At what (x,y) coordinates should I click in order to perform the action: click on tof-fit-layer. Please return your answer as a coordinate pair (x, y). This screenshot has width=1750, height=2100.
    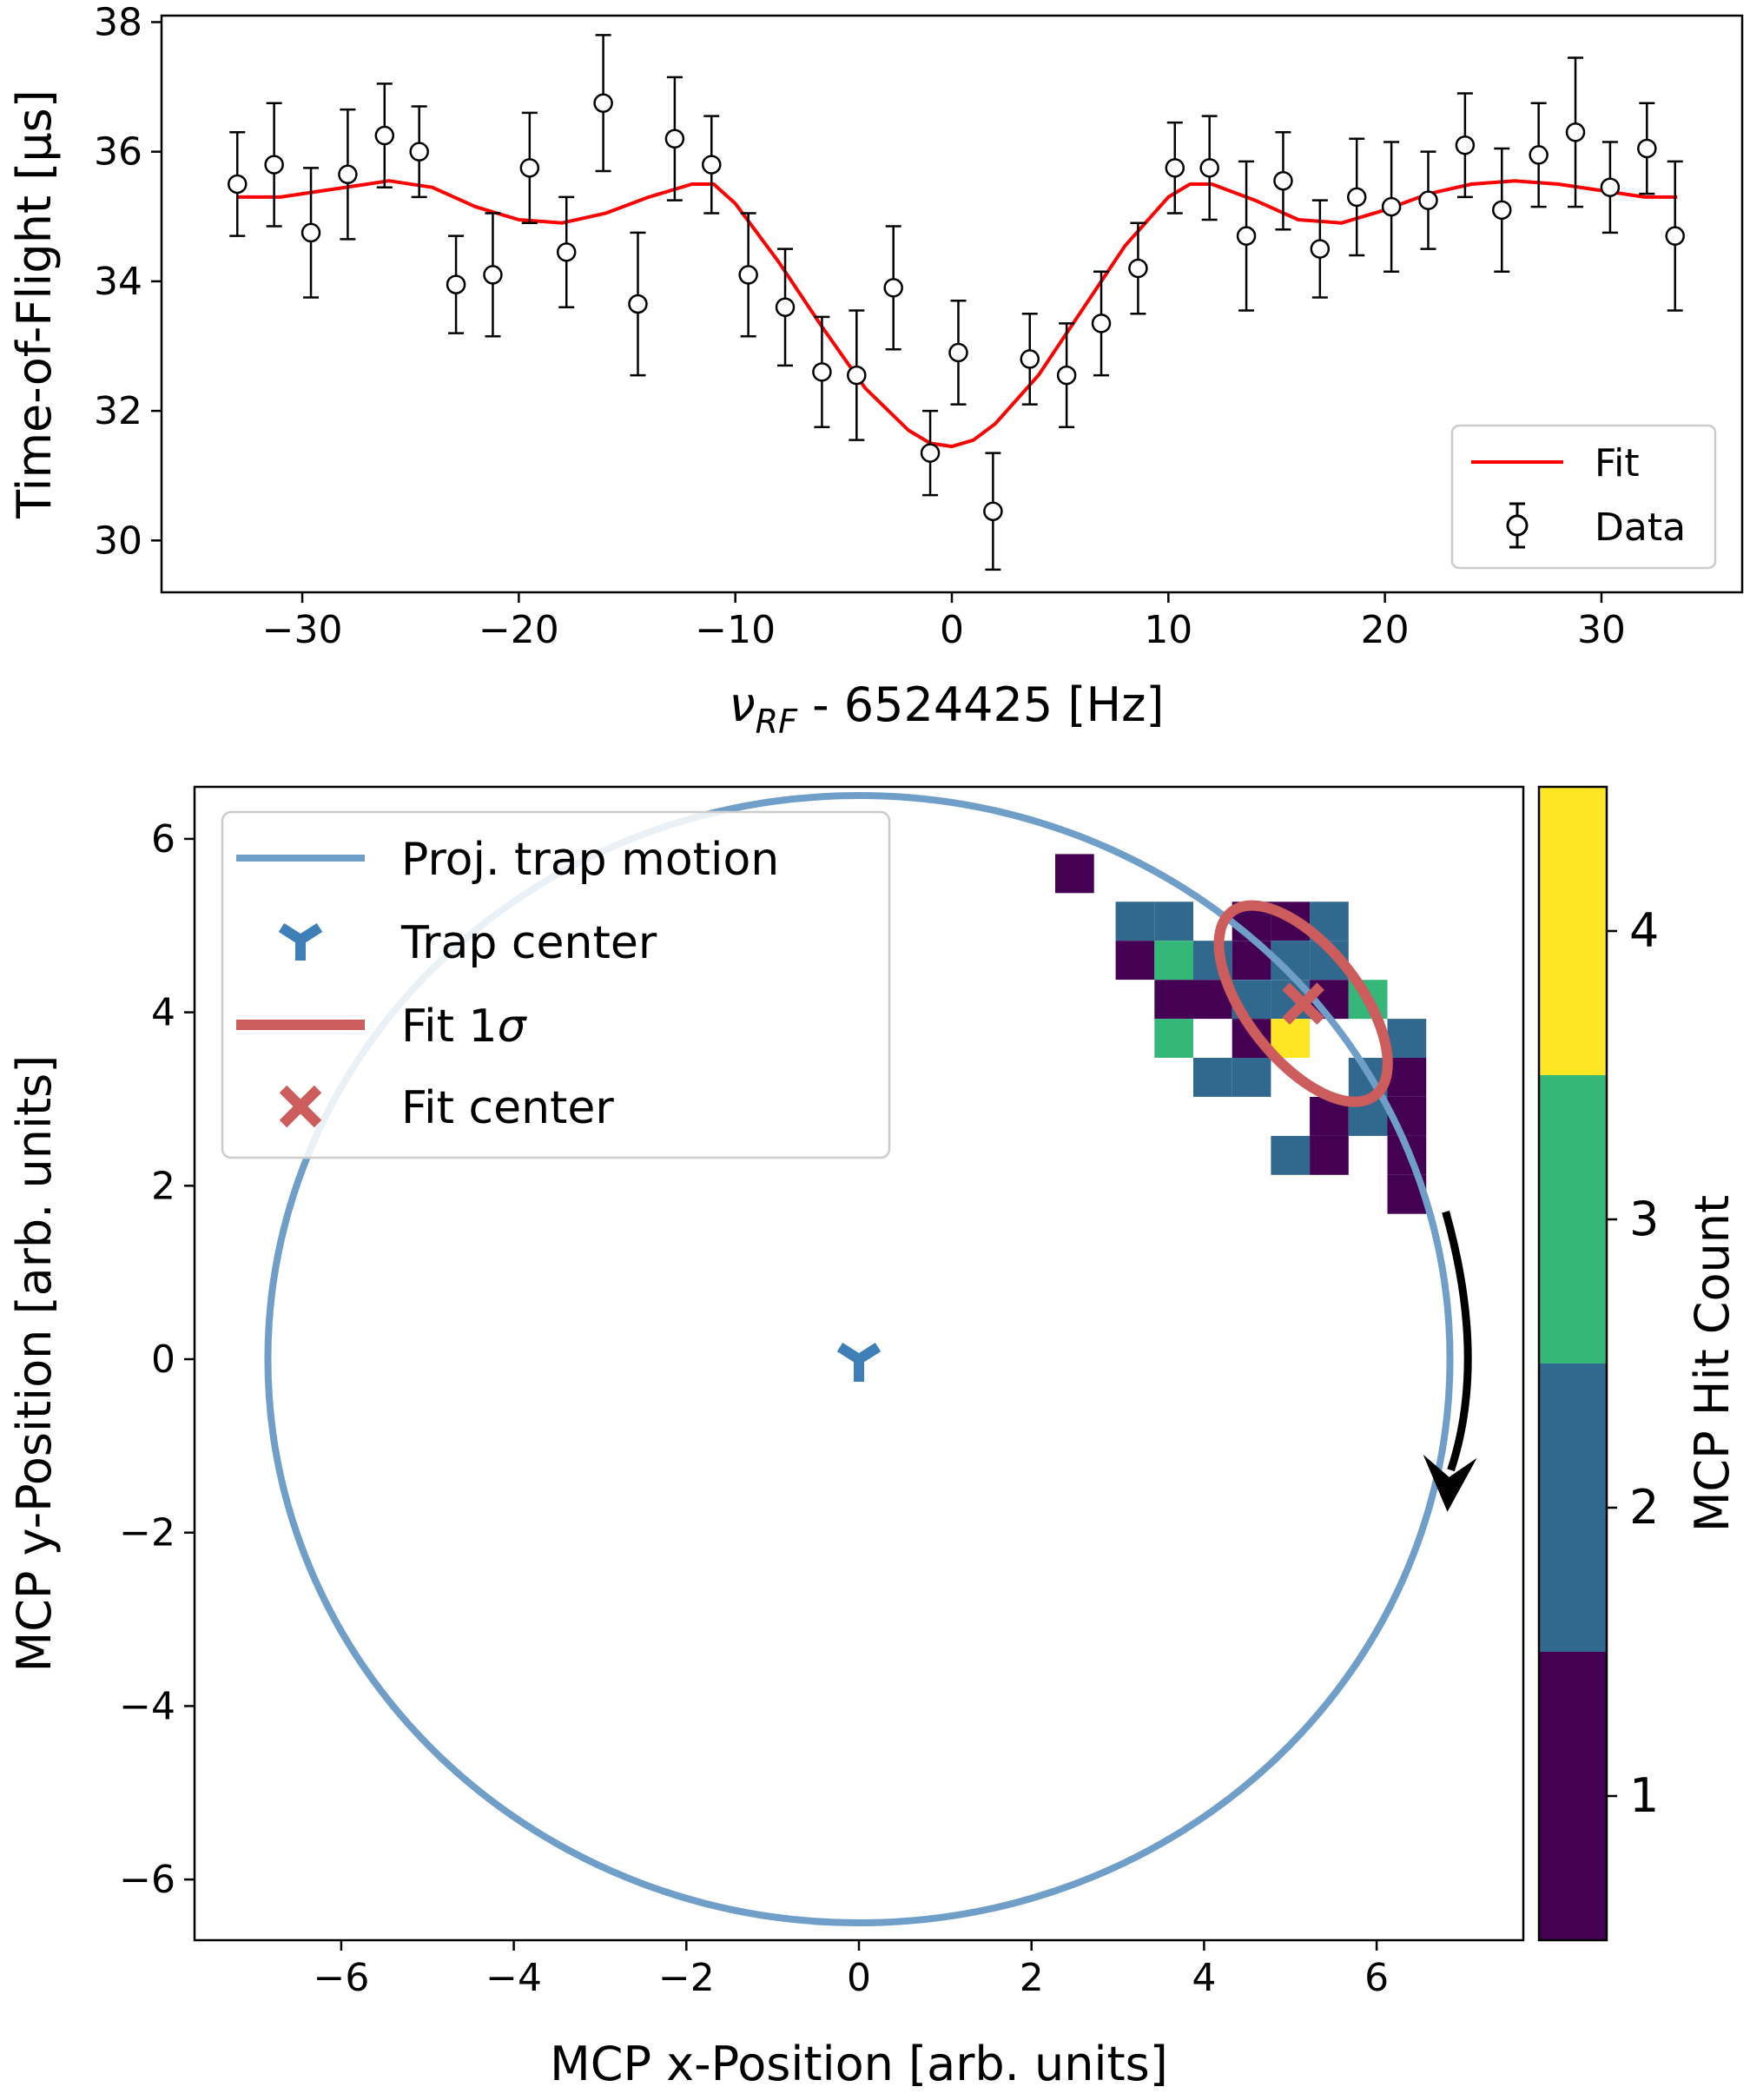
    Looking at the image, I should click on (958, 314).